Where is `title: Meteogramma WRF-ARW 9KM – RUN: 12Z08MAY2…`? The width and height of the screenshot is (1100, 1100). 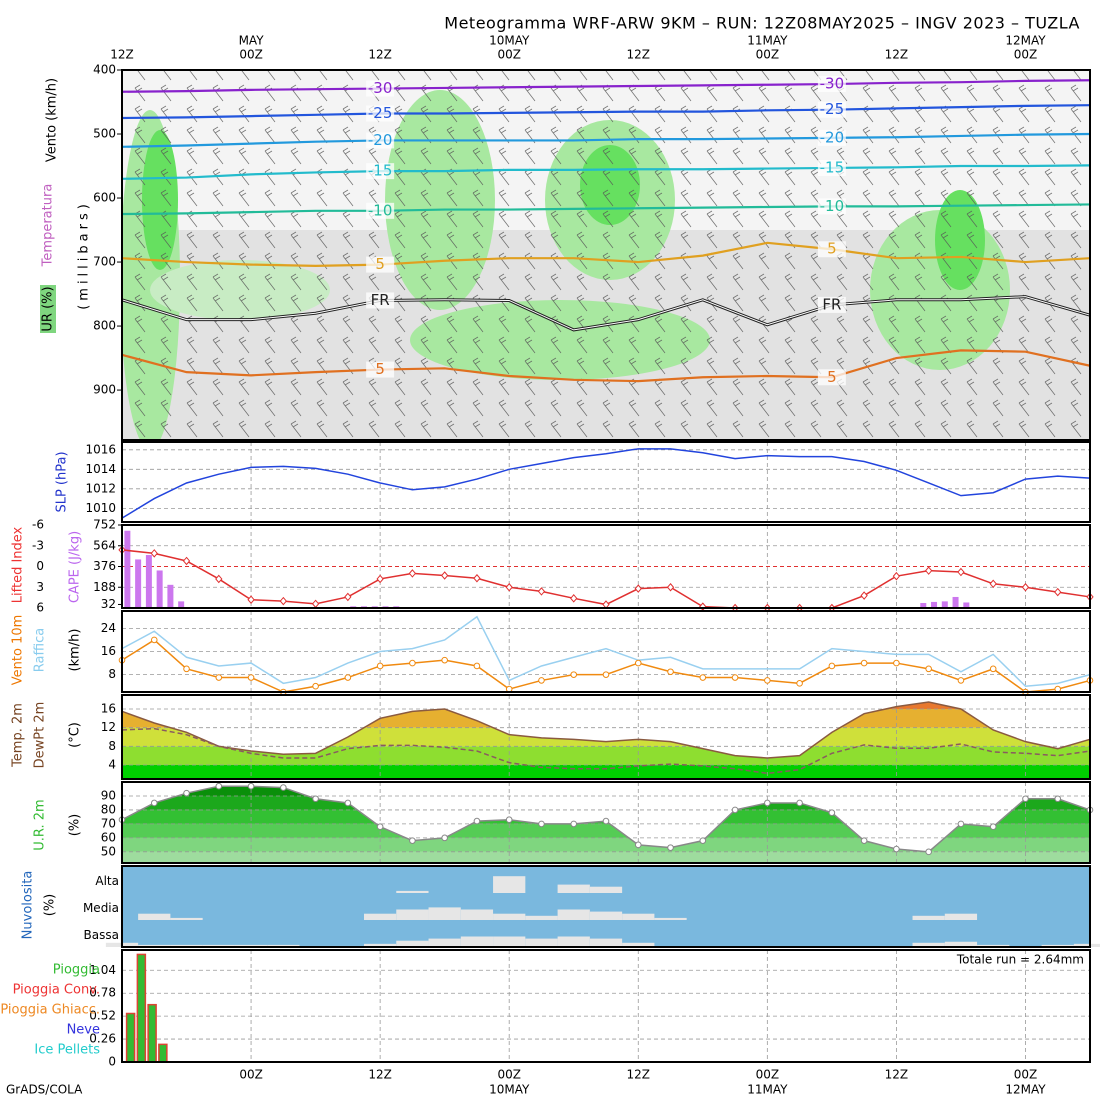
title: Meteogramma WRF-ARW 9KM – RUN: 12Z08MAY2… is located at coordinates (762, 23).